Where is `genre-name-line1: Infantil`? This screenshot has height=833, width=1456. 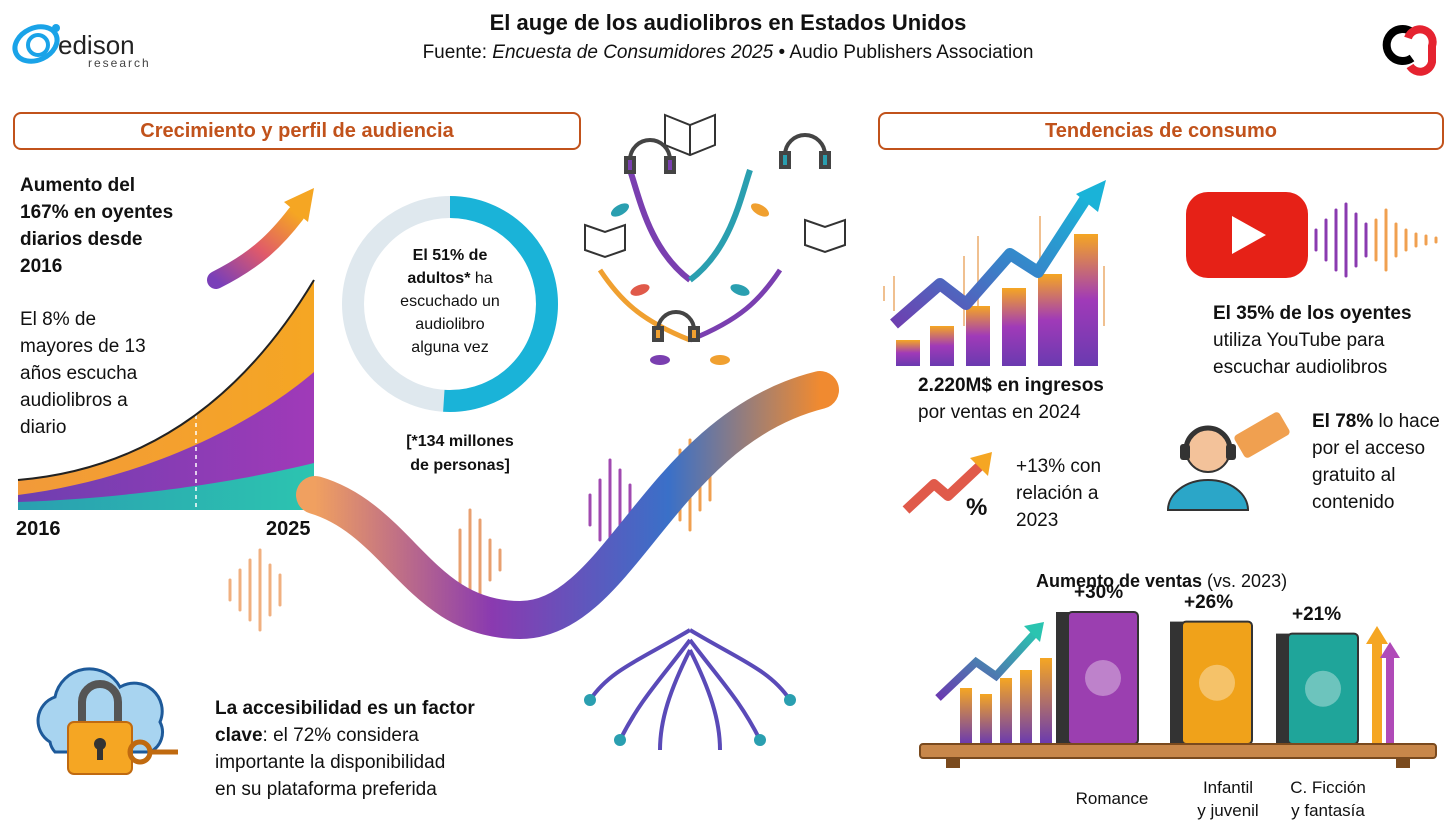
genre-name-line1: Infantil is located at coordinates (1228, 787).